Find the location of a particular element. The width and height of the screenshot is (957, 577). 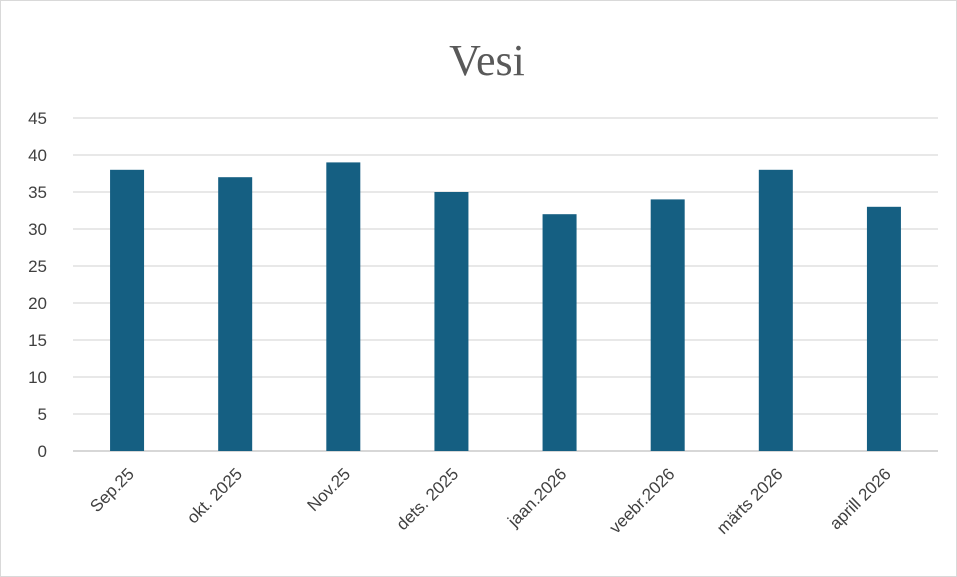

x-tick-label: märts 2026 is located at coordinates (750, 501).